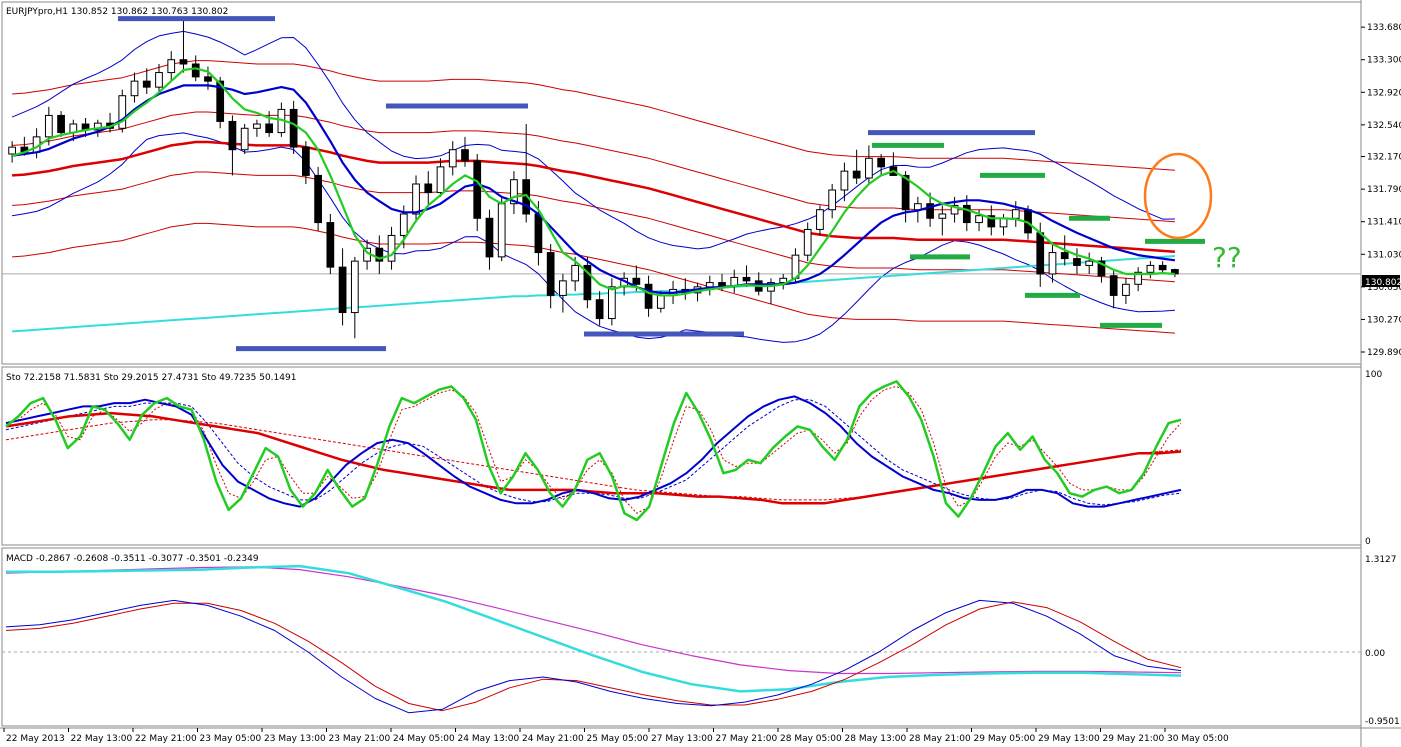 The width and height of the screenshot is (1401, 747). What do you see at coordinates (811, 739) in the screenshot?
I see `time-tick-label: 28 May 05:00` at bounding box center [811, 739].